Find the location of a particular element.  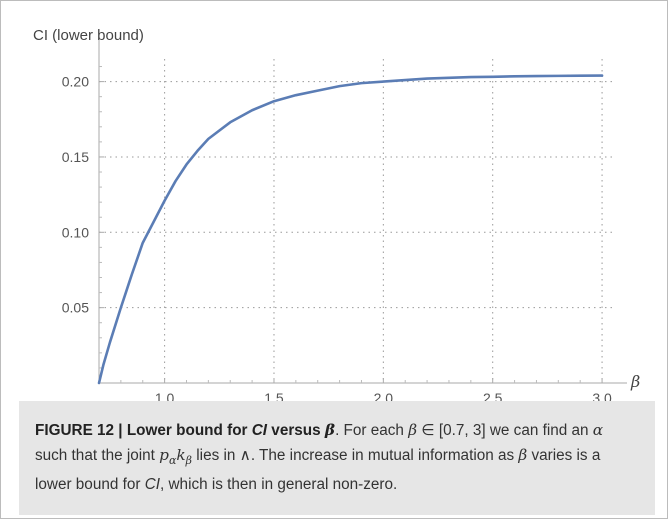

y-tick-label: 0.15 is located at coordinates (75, 157).